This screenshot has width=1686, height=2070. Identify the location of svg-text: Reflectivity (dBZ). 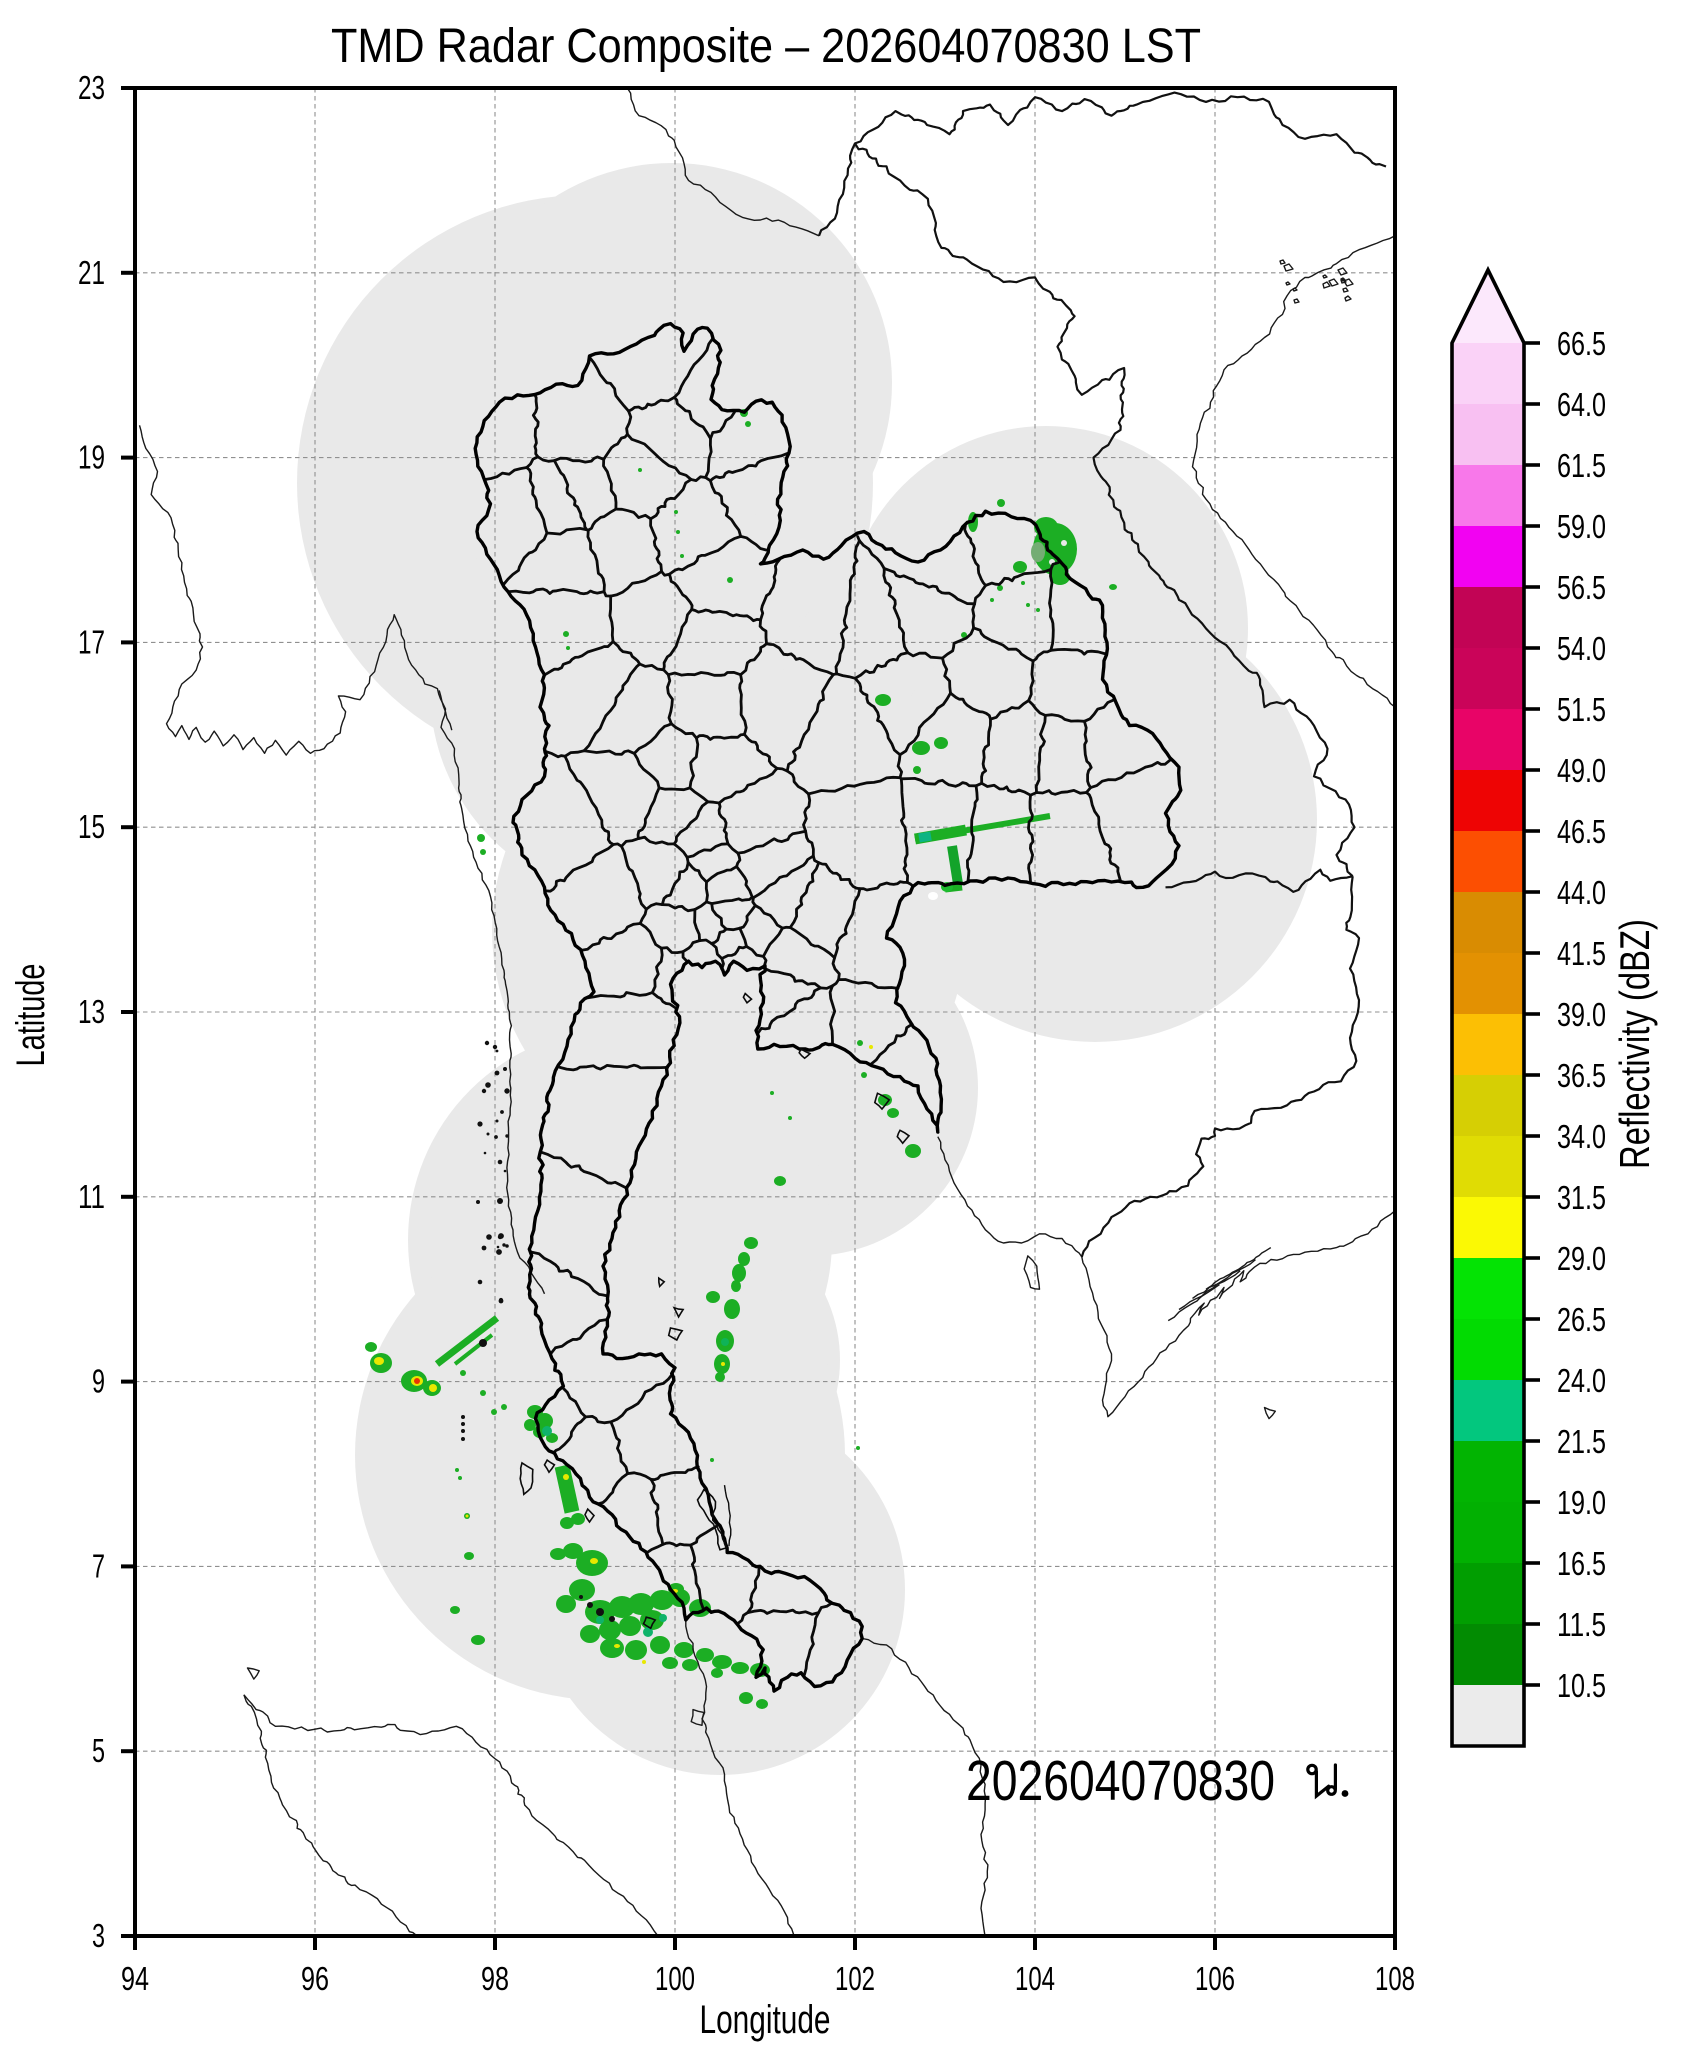
(1634, 1044).